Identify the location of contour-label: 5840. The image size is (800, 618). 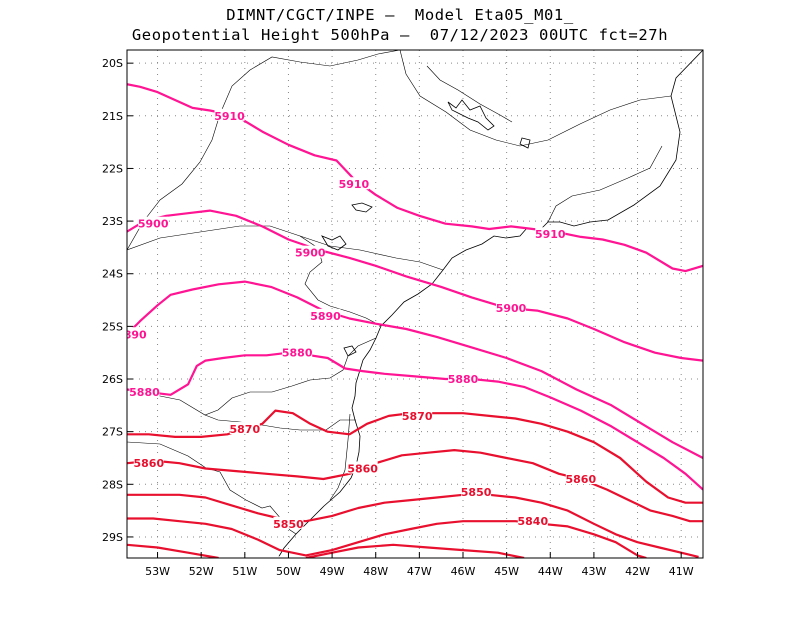
(533, 521).